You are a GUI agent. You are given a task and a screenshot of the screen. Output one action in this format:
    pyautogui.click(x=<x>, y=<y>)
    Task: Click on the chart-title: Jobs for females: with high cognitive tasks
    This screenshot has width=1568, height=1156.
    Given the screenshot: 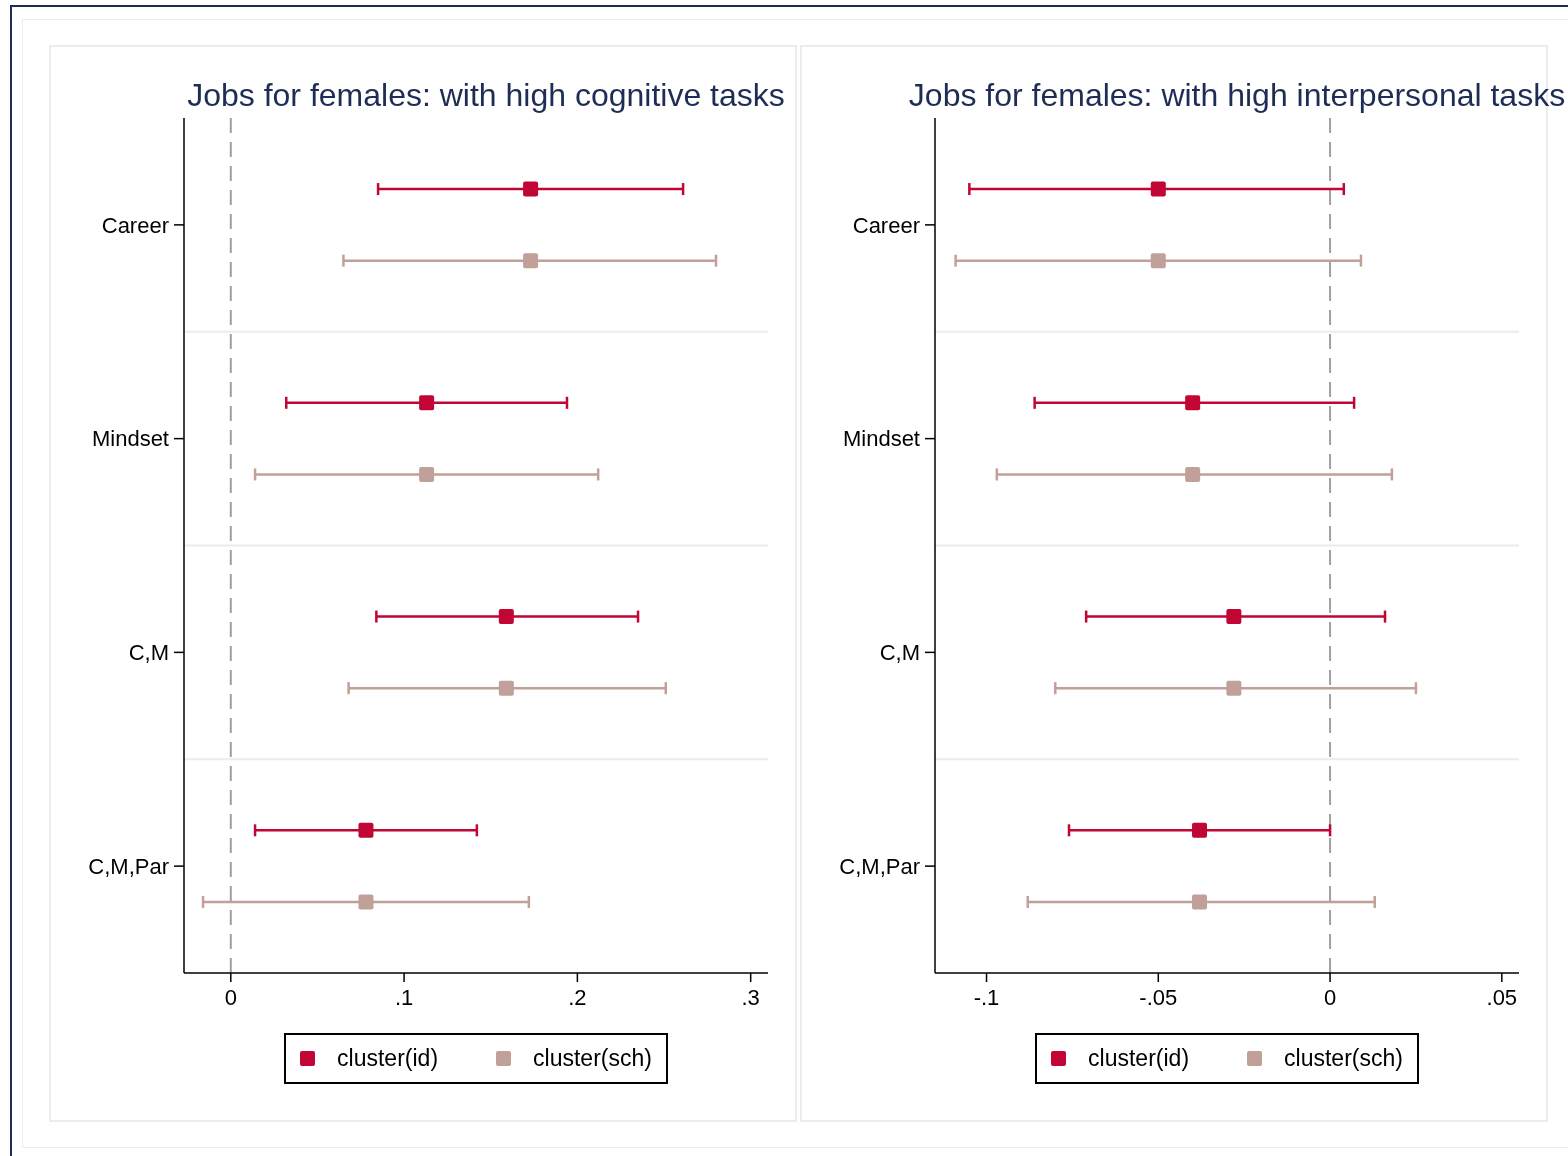 What is the action you would take?
    pyautogui.click(x=486, y=95)
    